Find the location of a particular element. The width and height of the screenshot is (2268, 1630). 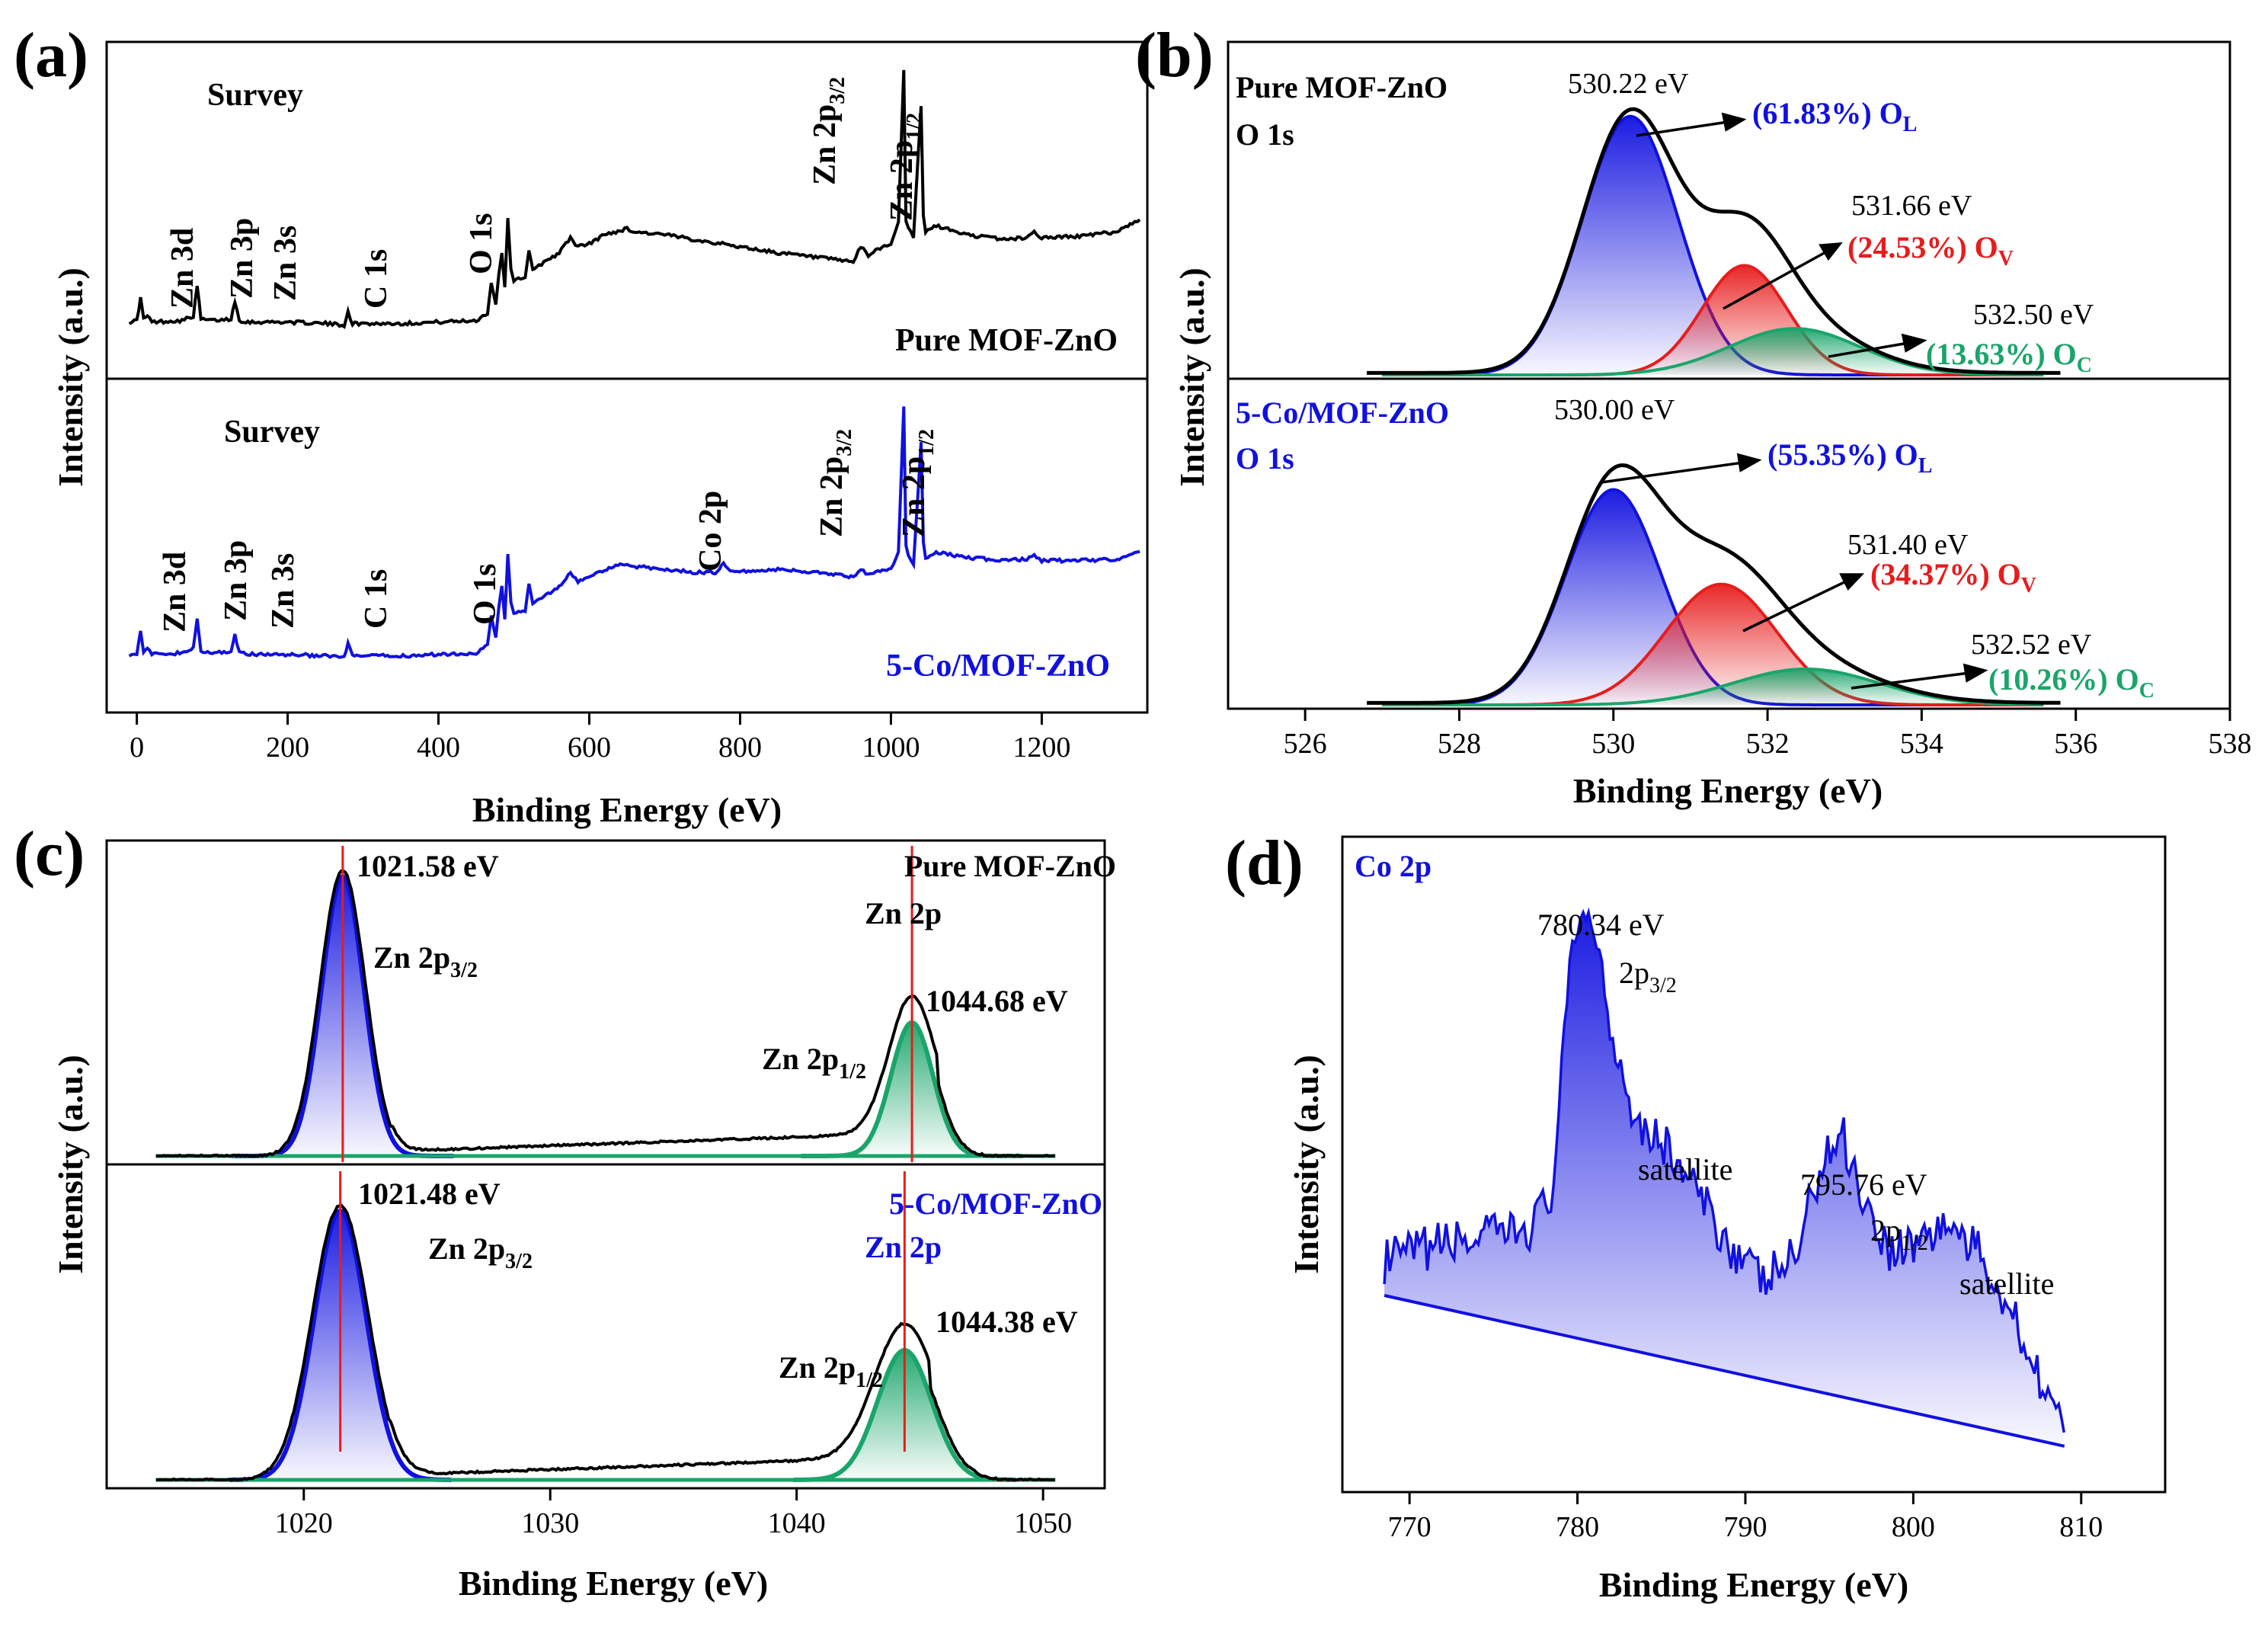

panel-d-ticklabel-810: 810 is located at coordinates (2081, 1527).